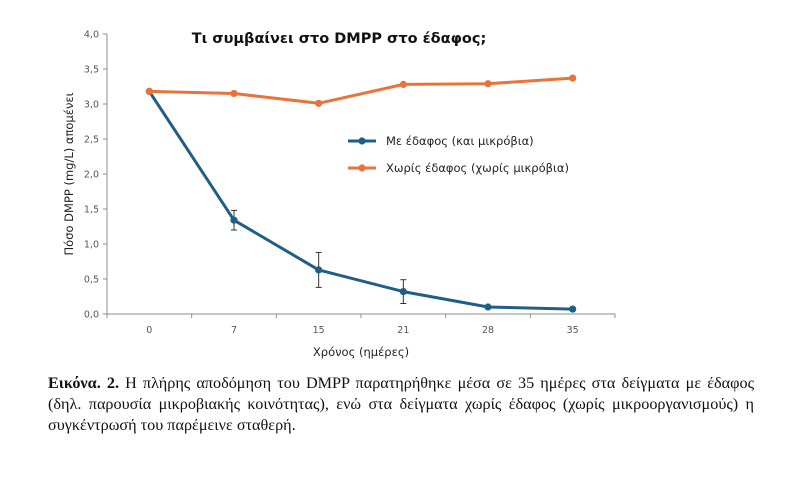 The image size is (797, 481). I want to click on x-tick-label: 35, so click(573, 330).